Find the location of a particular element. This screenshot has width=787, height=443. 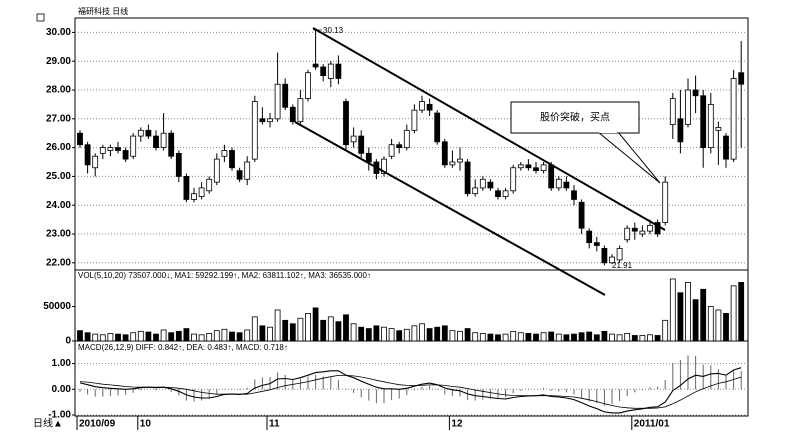

y-tick-label: 0.00 is located at coordinates (62, 389).